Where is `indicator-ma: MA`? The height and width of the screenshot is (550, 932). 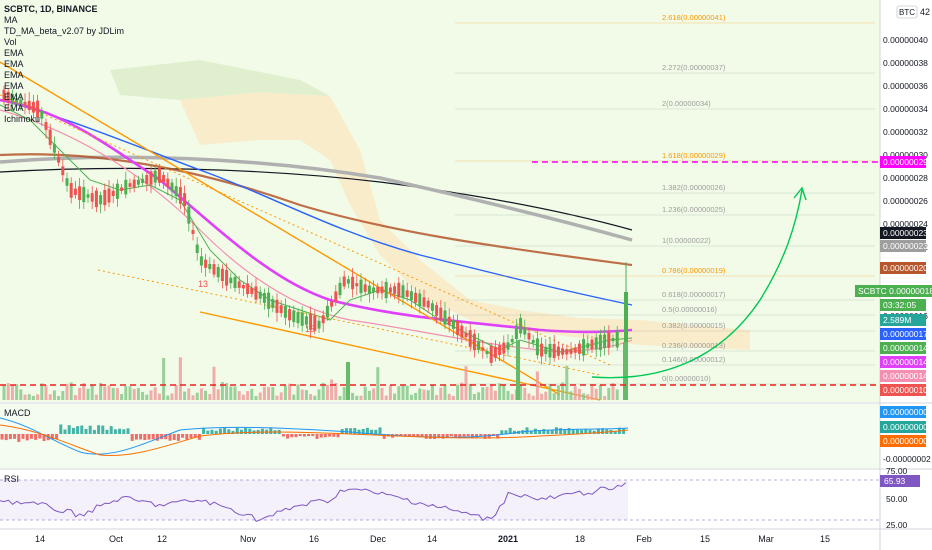
indicator-ma: MA is located at coordinates (11, 20).